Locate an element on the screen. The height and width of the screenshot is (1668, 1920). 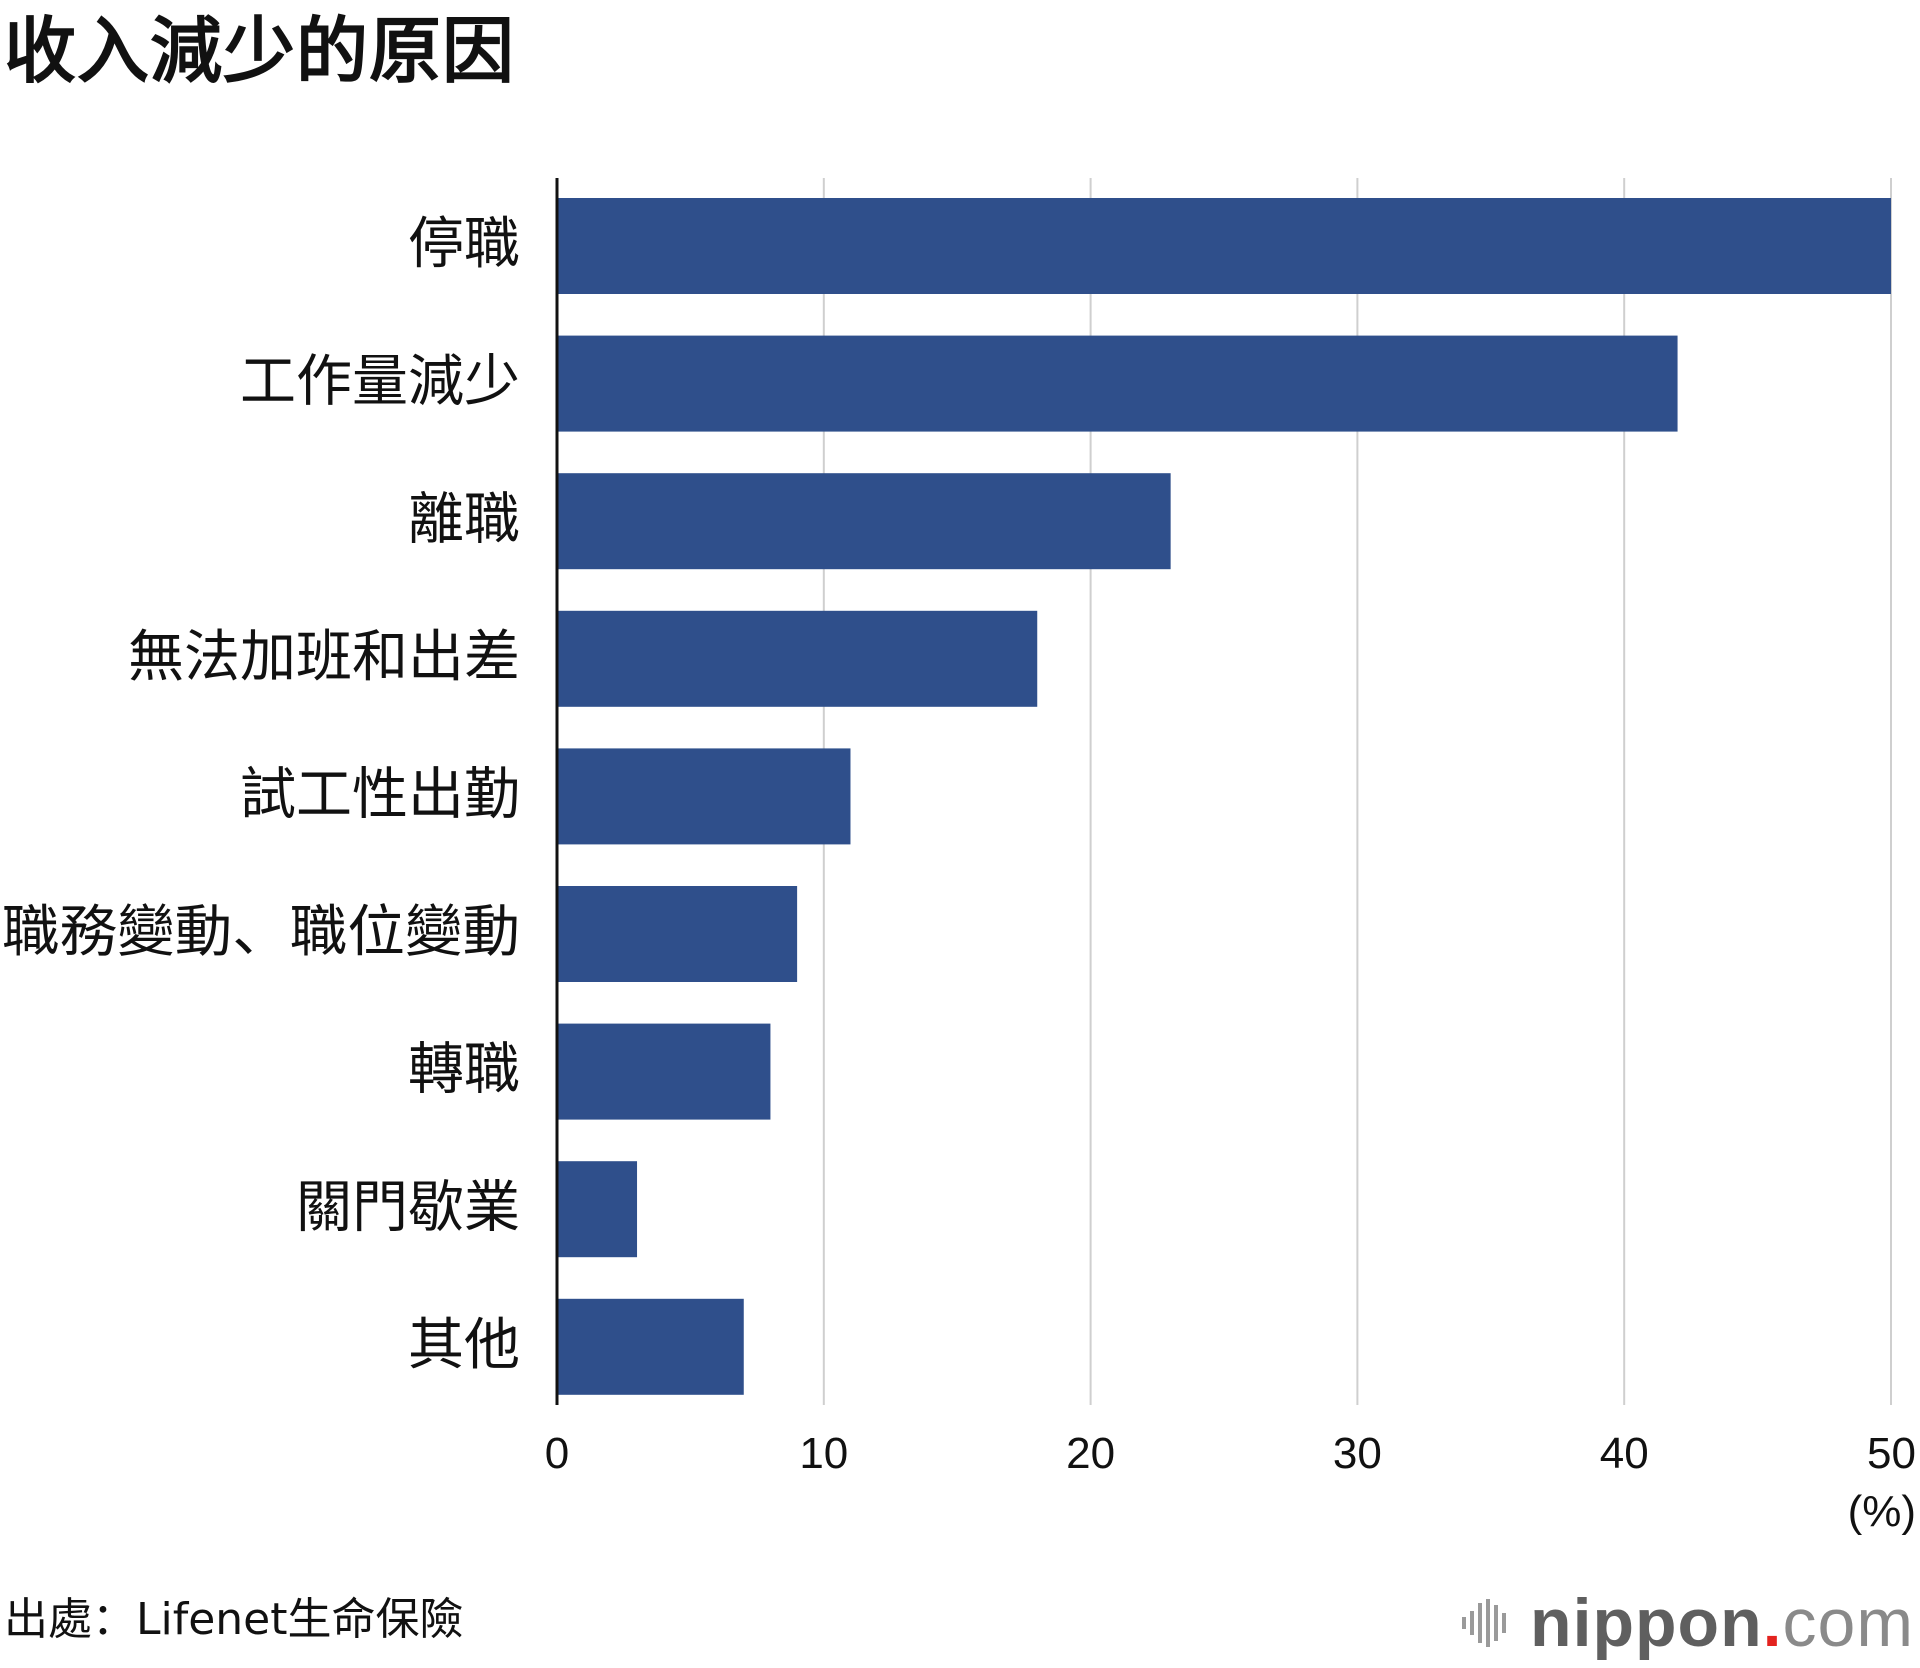
chart-title: 收入減少的原因 is located at coordinates (260, 51).